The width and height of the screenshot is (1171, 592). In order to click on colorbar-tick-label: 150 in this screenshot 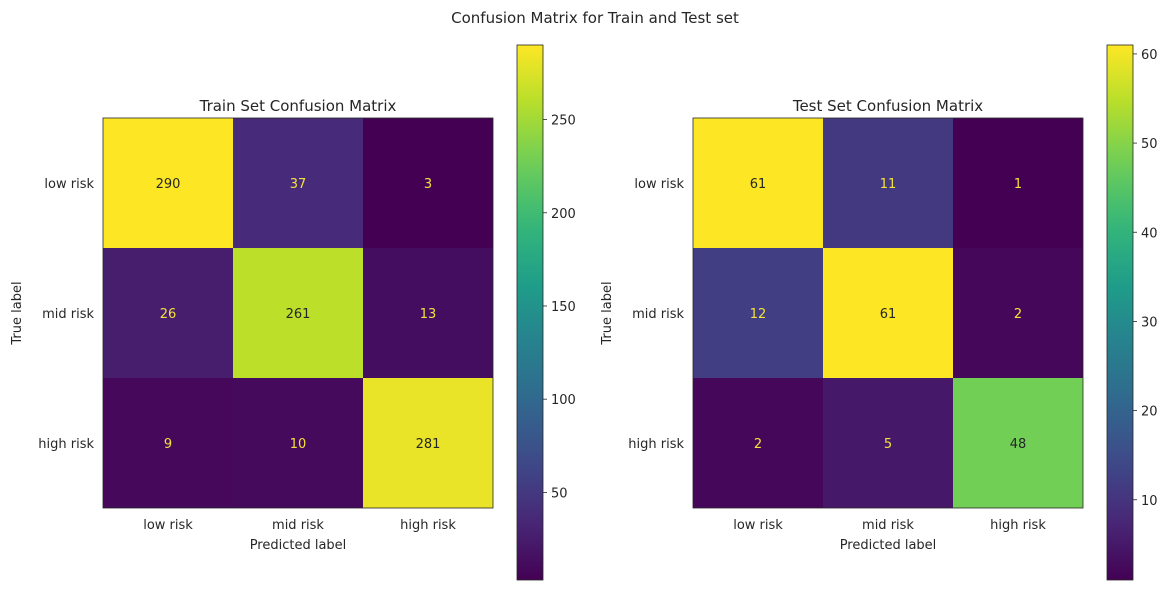, I will do `click(563, 307)`.